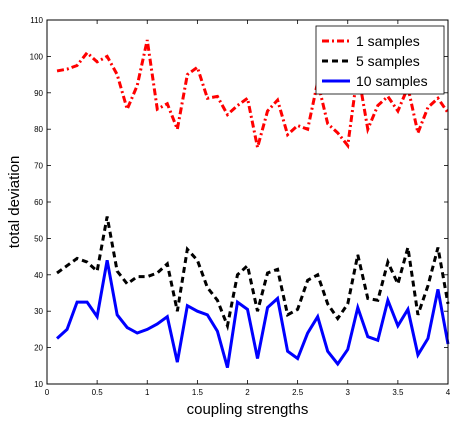 Image resolution: width=463 pixels, height=423 pixels. Describe the element at coordinates (38, 129) in the screenshot. I see `y-tick-label: 80` at that location.